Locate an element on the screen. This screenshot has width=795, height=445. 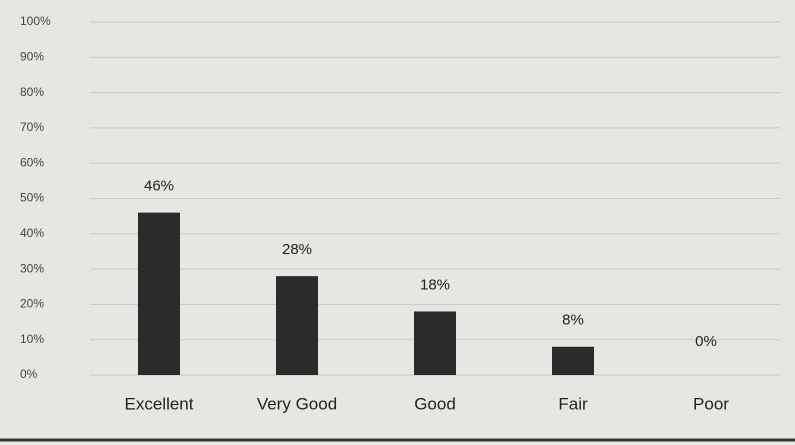
value-label: 18% is located at coordinates (435, 284).